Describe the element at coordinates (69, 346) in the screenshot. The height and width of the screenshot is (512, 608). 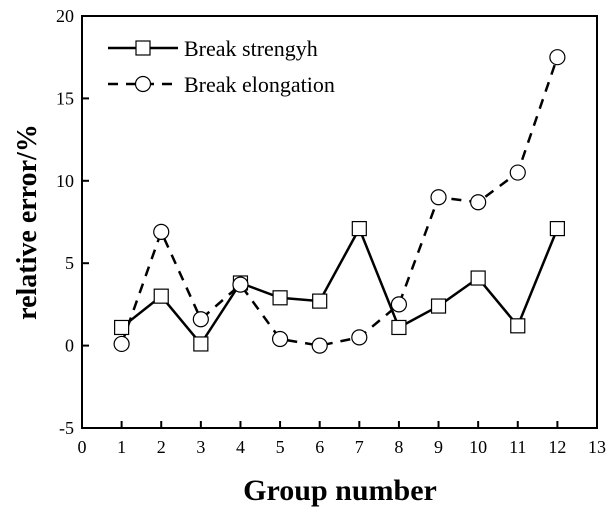
I see `y-tick-label: 0` at that location.